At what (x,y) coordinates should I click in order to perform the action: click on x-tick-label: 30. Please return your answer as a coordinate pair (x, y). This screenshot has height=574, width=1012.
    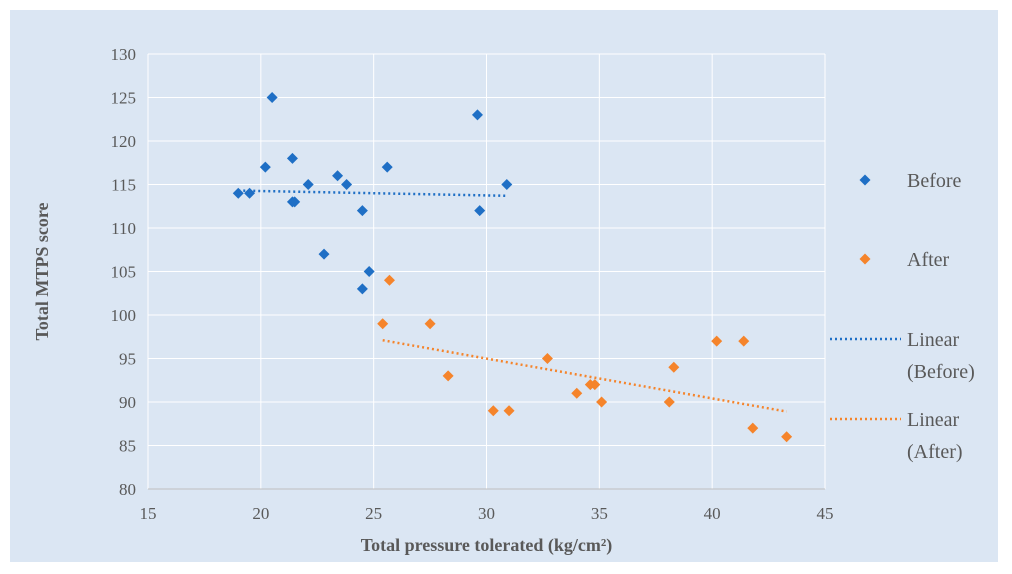
    Looking at the image, I should click on (486, 513).